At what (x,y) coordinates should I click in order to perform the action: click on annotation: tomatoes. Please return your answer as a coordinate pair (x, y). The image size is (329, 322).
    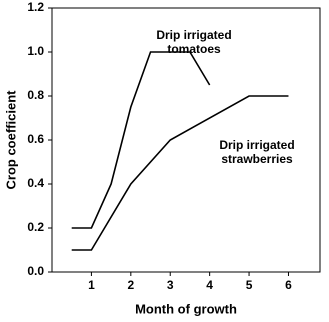
    Looking at the image, I should click on (194, 49).